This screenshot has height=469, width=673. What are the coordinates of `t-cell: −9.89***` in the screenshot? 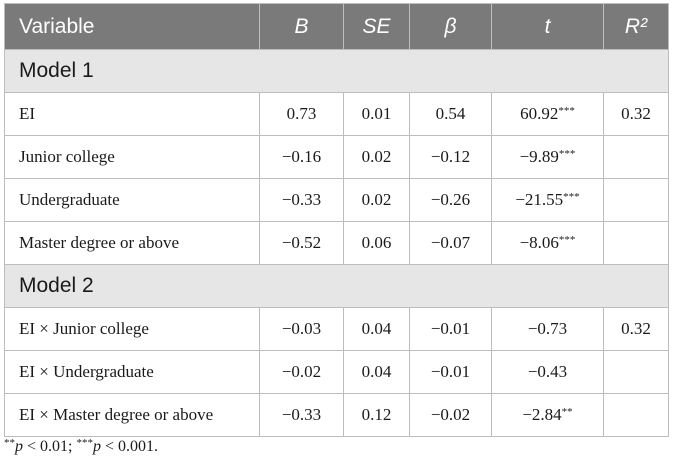 It's located at (547, 157).